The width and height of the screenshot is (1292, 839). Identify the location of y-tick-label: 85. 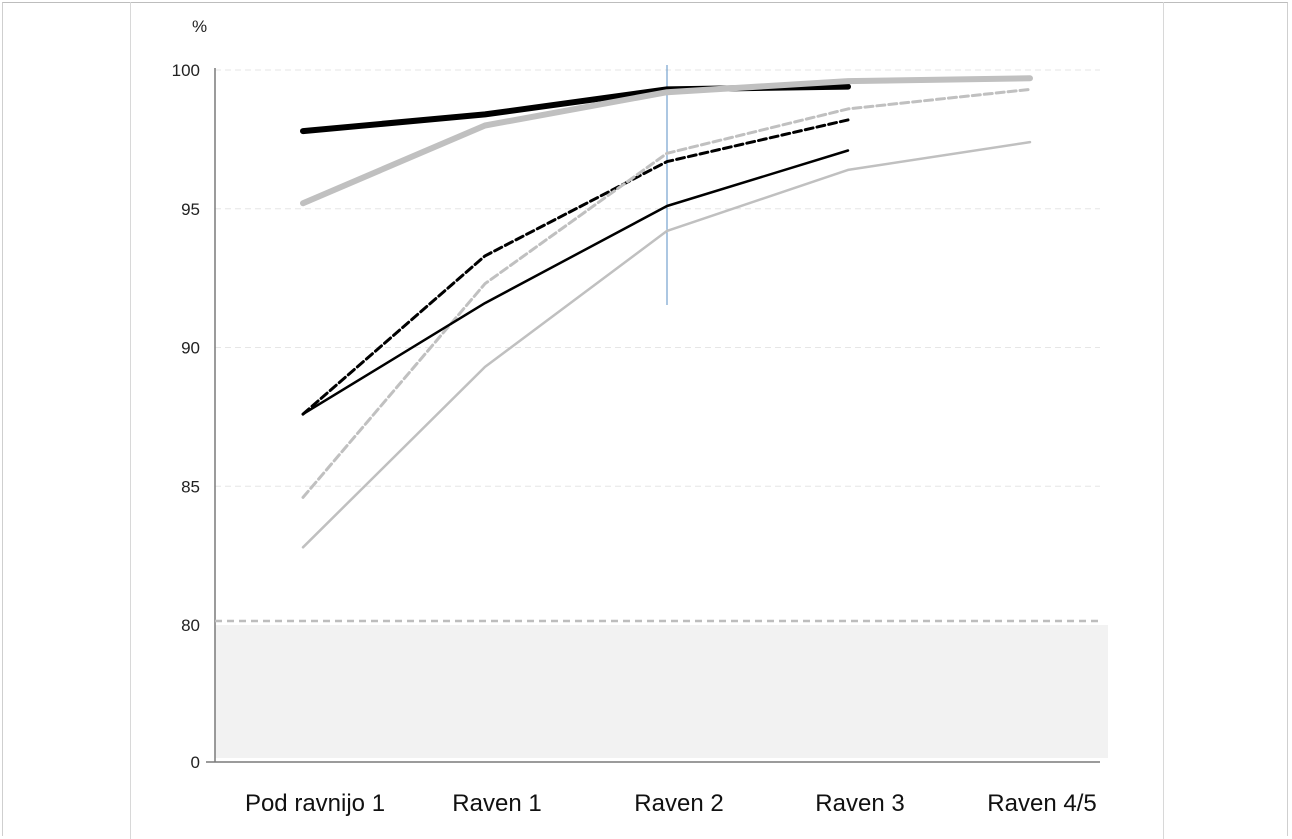
(190, 486).